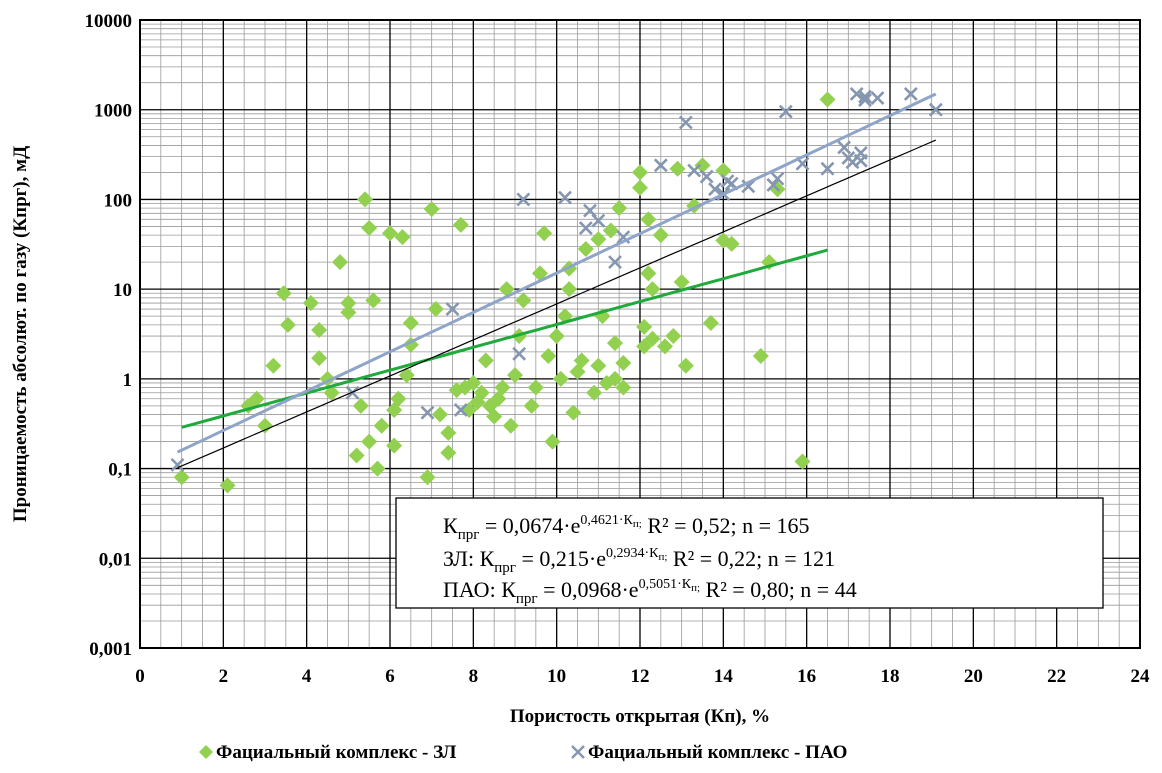 This screenshot has height=773, width=1162. Describe the element at coordinates (578, 752) in the screenshot. I see `legend-marker-pao` at that location.